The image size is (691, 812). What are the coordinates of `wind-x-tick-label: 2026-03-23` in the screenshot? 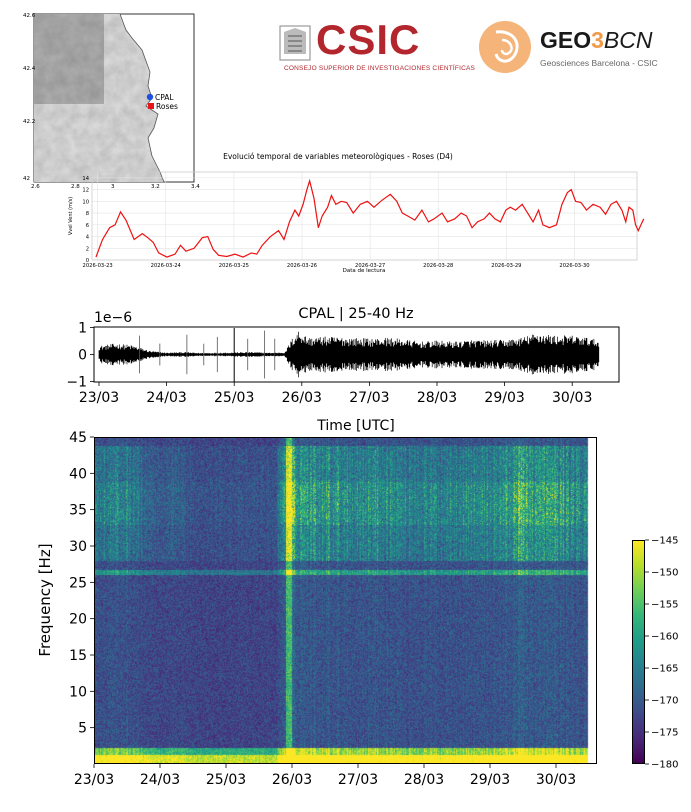 It's located at (98, 266).